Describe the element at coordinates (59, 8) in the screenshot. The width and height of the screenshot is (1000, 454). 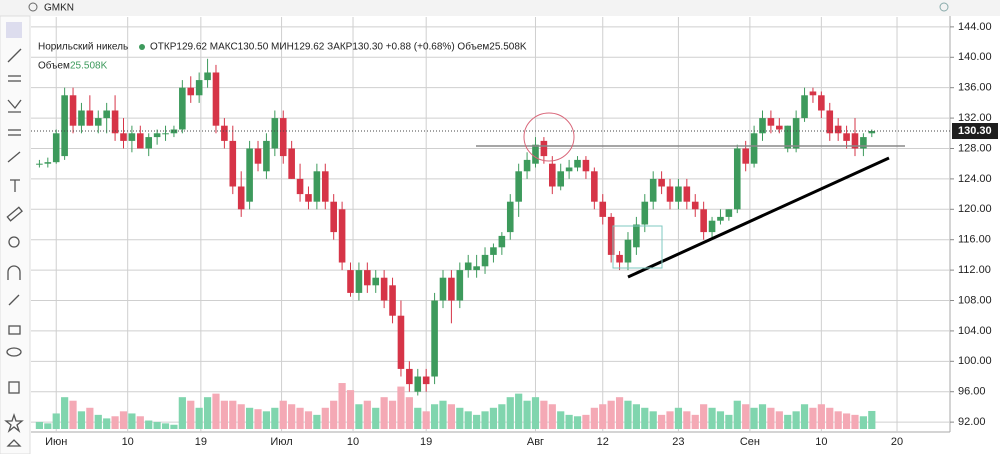
I see `symbol: GMKN` at that location.